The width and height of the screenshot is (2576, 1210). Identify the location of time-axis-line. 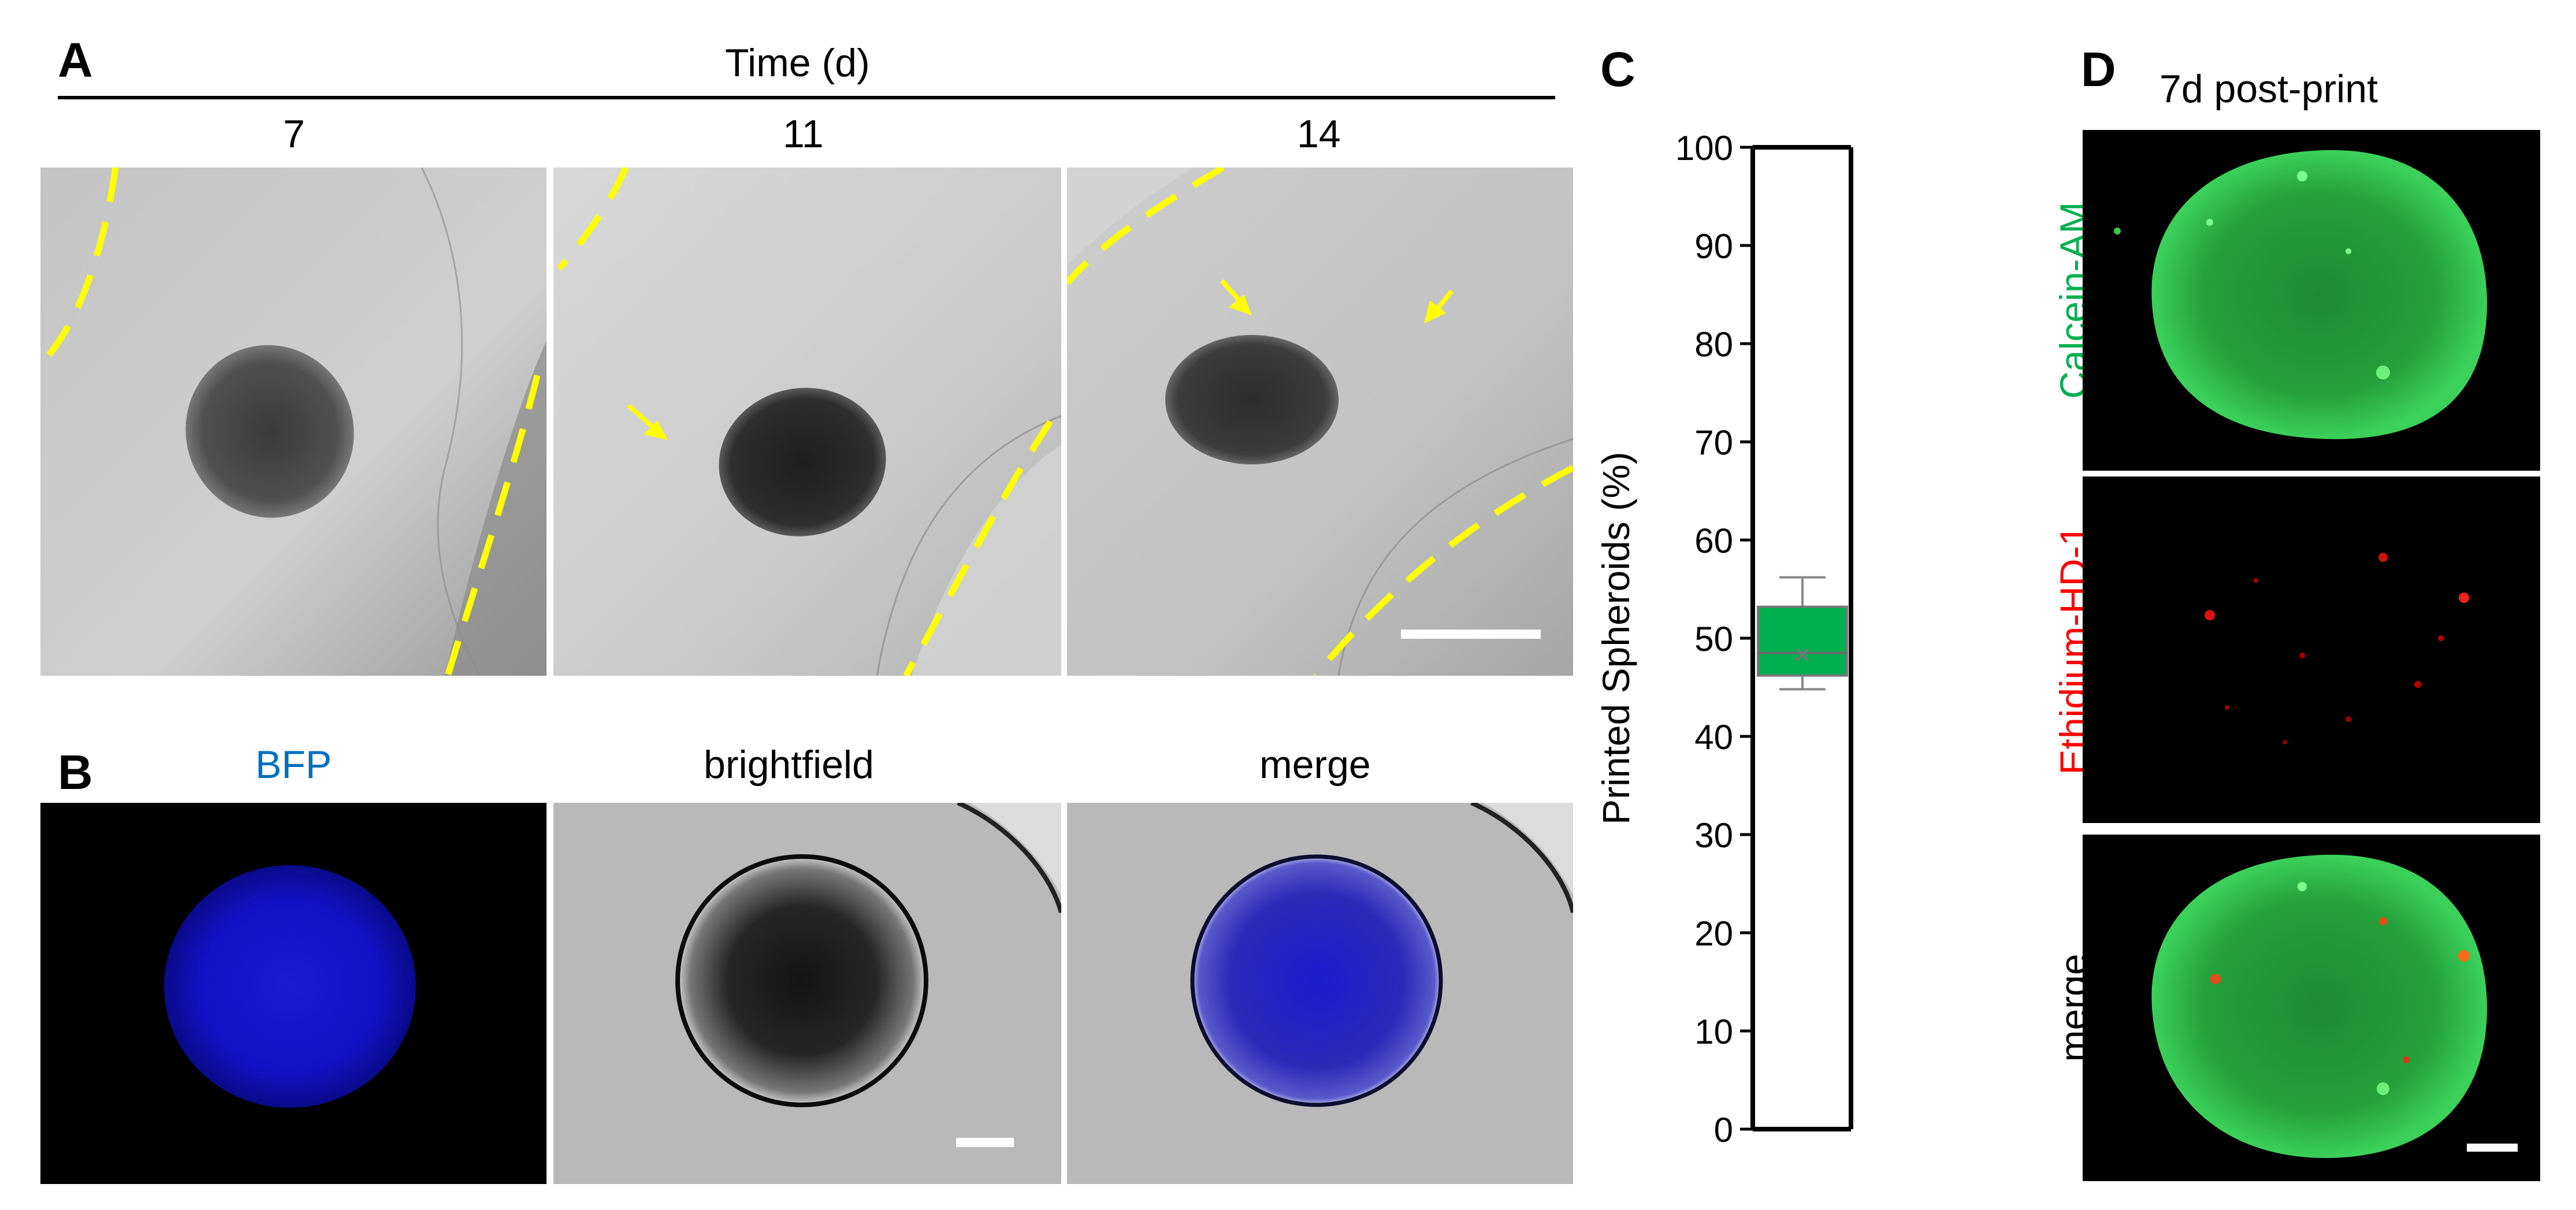
(806, 97).